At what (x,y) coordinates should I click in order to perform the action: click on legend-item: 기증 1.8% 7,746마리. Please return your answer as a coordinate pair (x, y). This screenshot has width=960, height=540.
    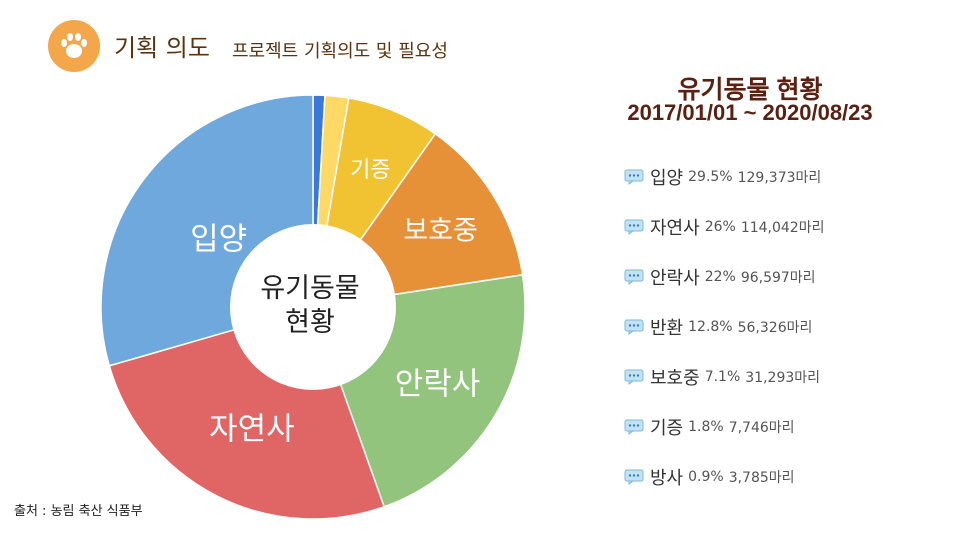
    Looking at the image, I should click on (774, 427).